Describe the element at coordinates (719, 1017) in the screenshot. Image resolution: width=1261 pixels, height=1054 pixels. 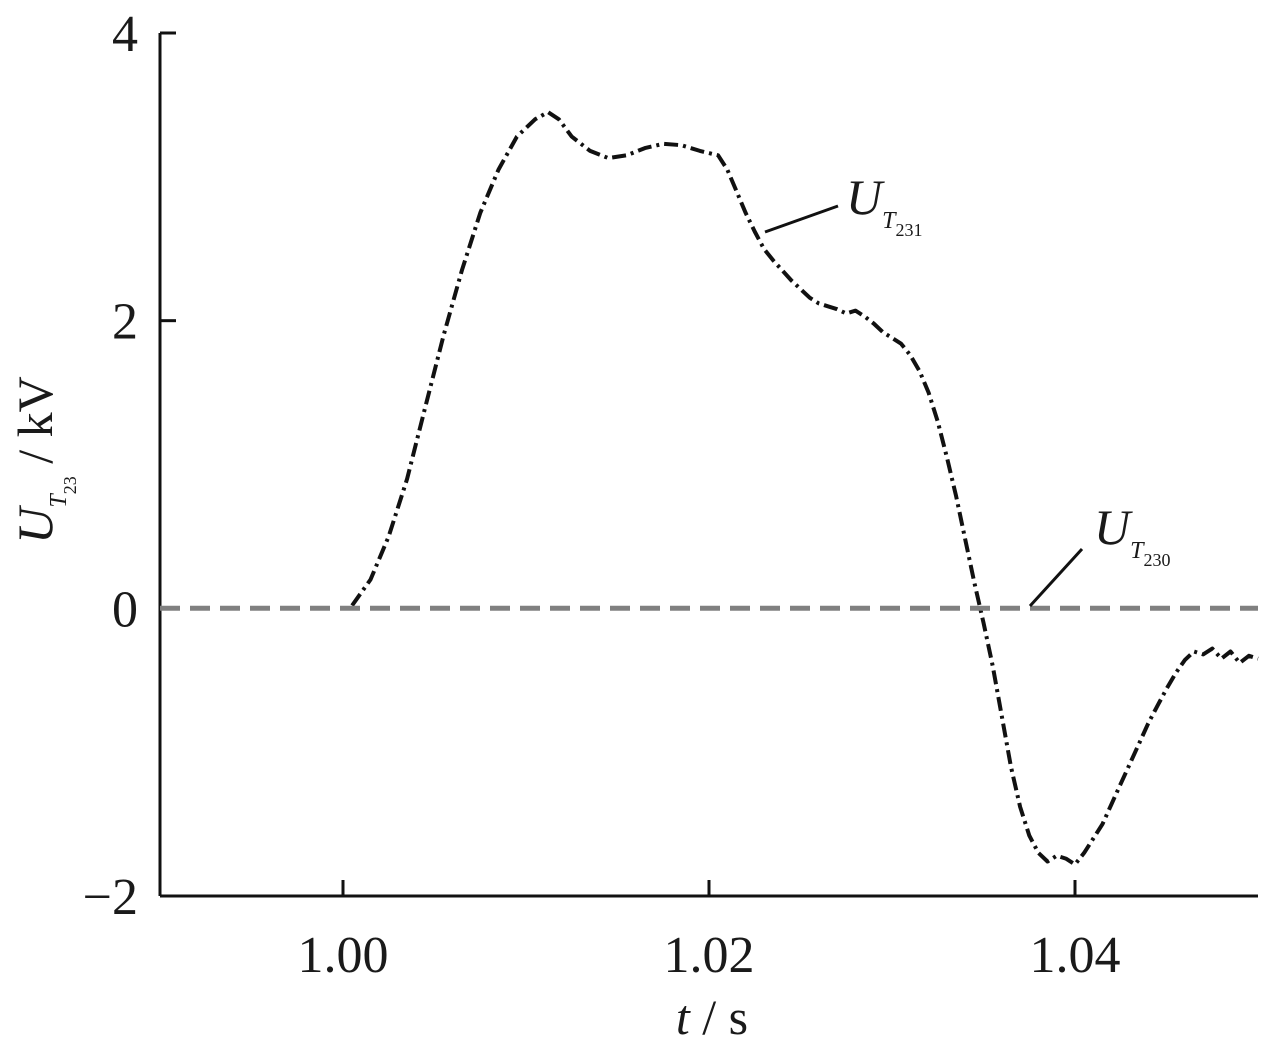
I see `x-axis-unit: / s` at that location.